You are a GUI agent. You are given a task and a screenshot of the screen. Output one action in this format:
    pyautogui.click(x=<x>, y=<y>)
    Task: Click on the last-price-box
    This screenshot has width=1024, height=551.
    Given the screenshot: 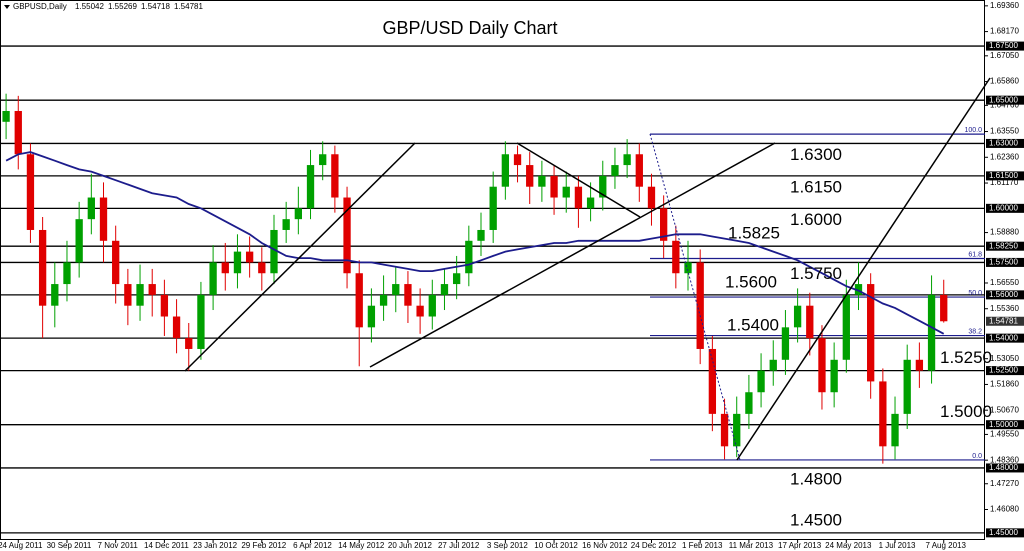 What is the action you would take?
    pyautogui.click(x=1005, y=321)
    